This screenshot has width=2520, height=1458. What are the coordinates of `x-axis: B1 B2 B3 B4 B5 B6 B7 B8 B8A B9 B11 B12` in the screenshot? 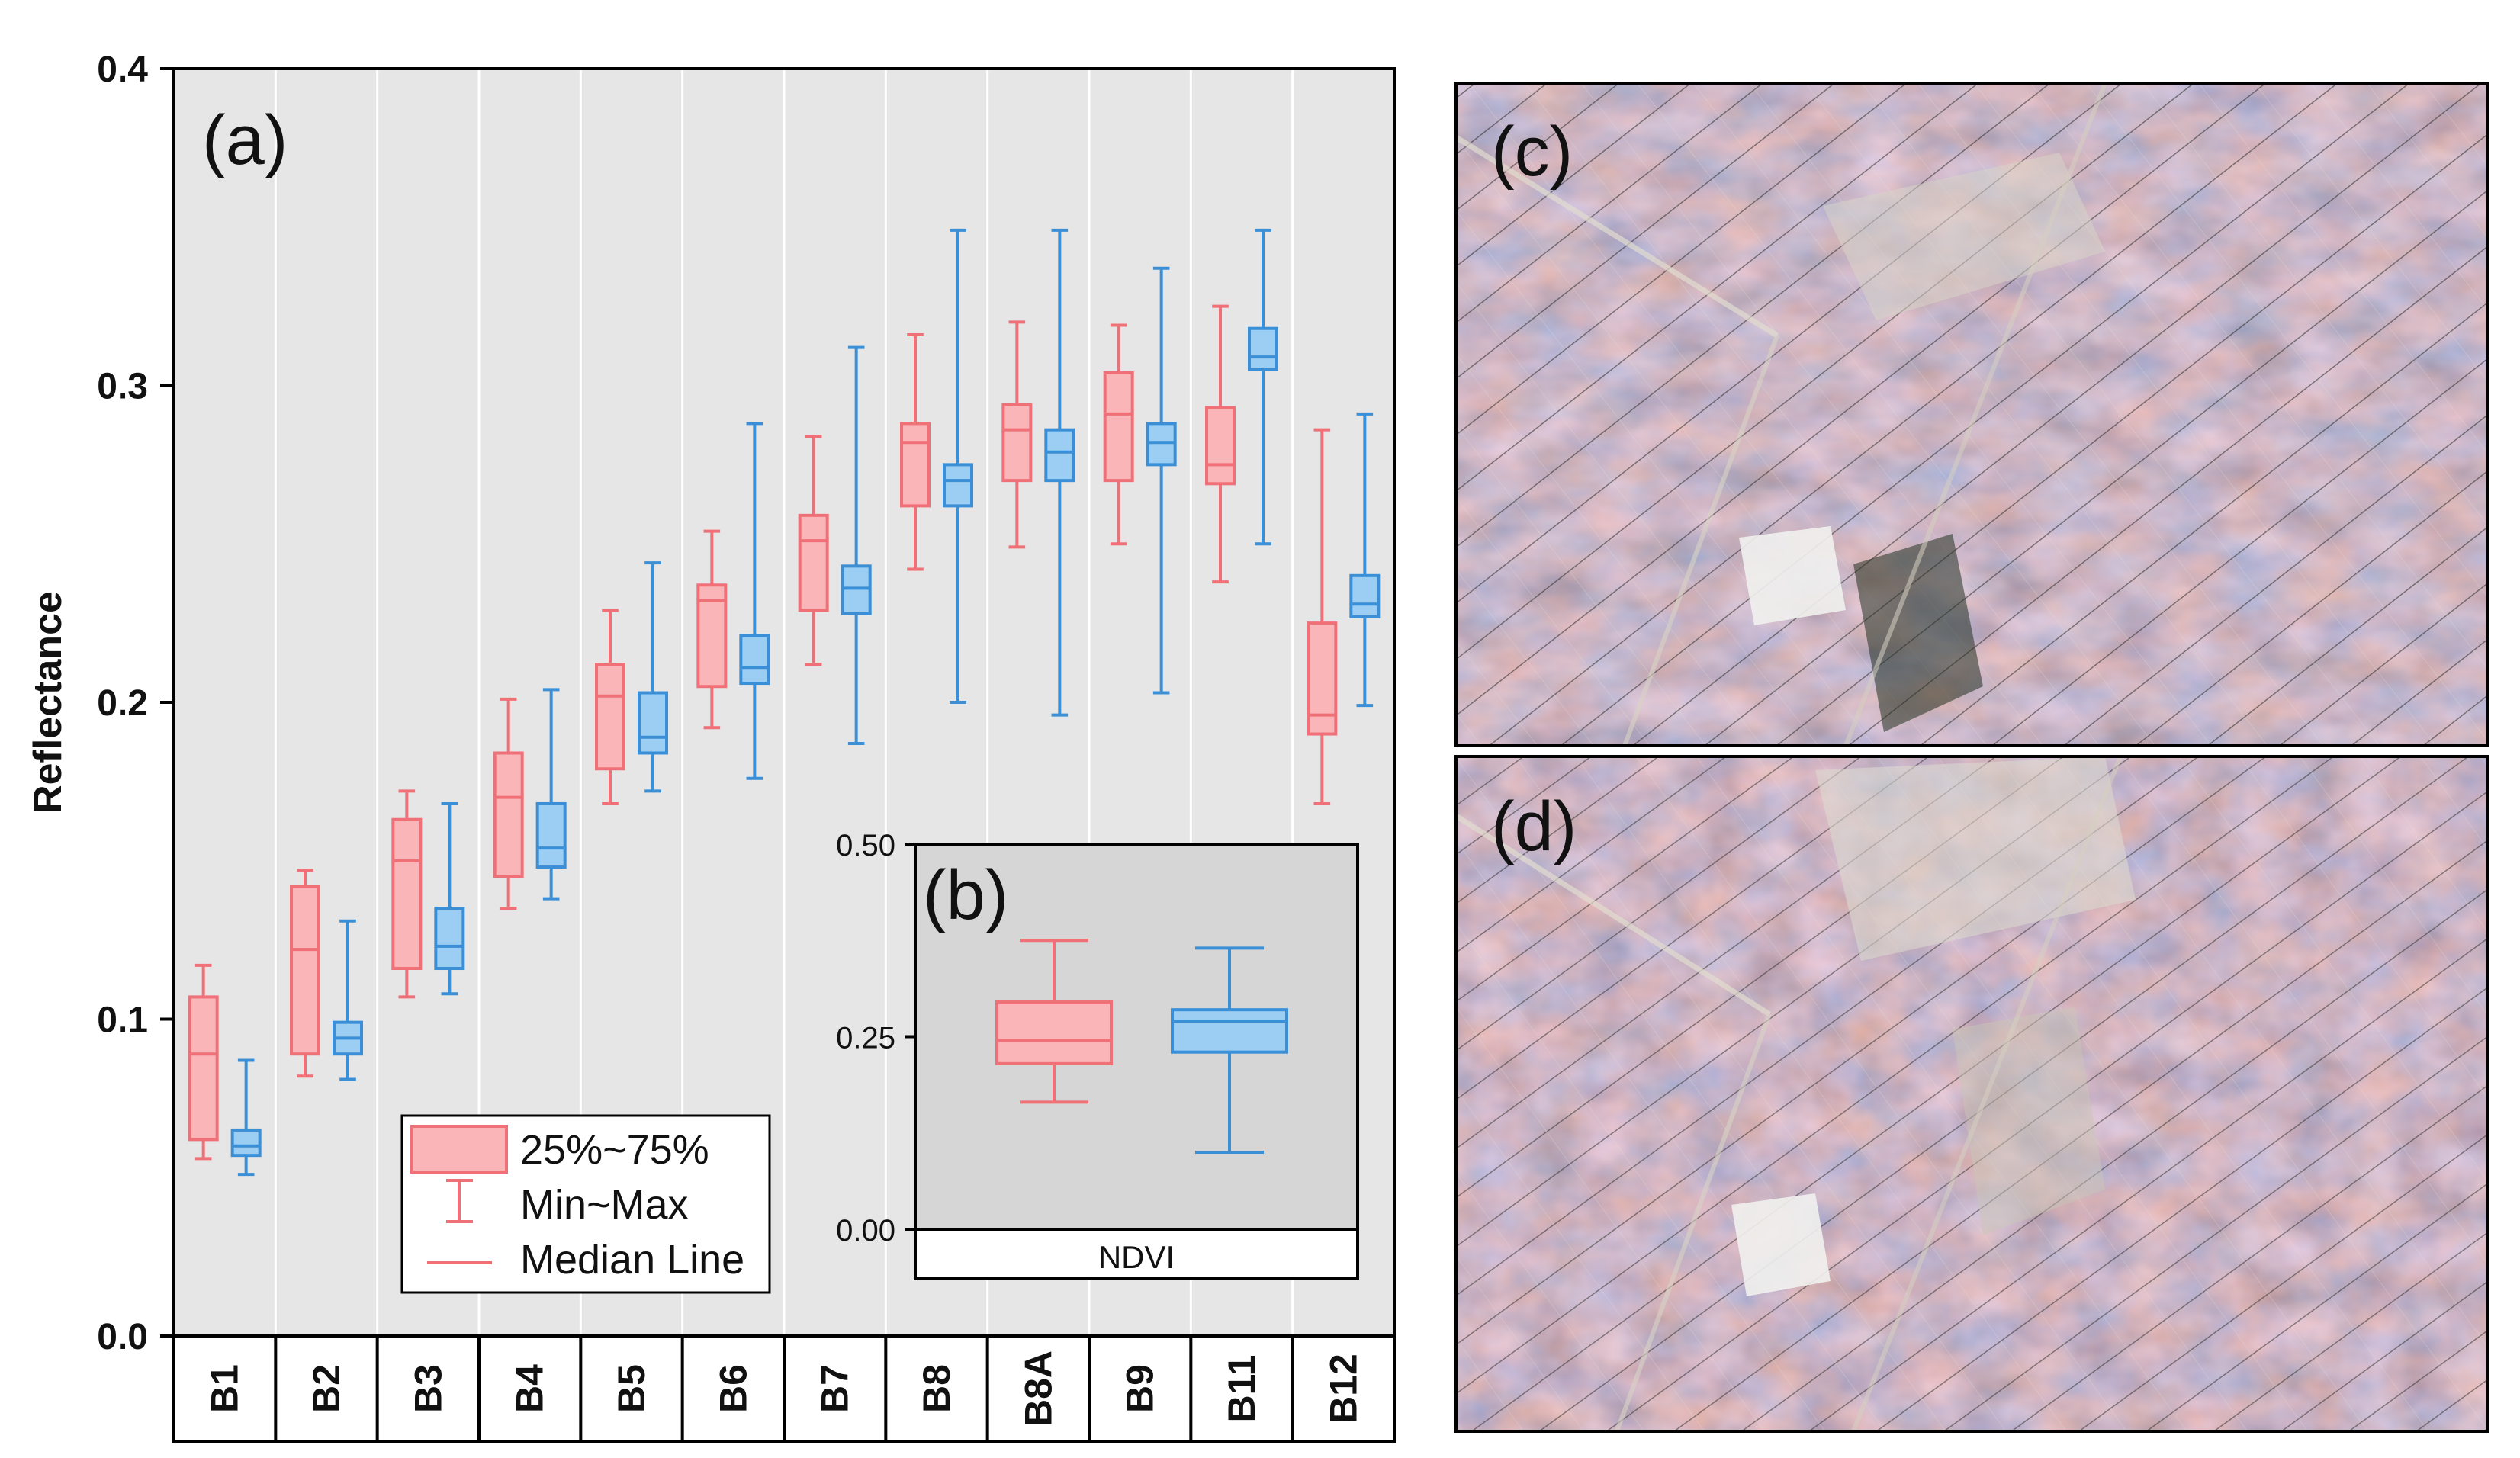 It's located at (784, 1388).